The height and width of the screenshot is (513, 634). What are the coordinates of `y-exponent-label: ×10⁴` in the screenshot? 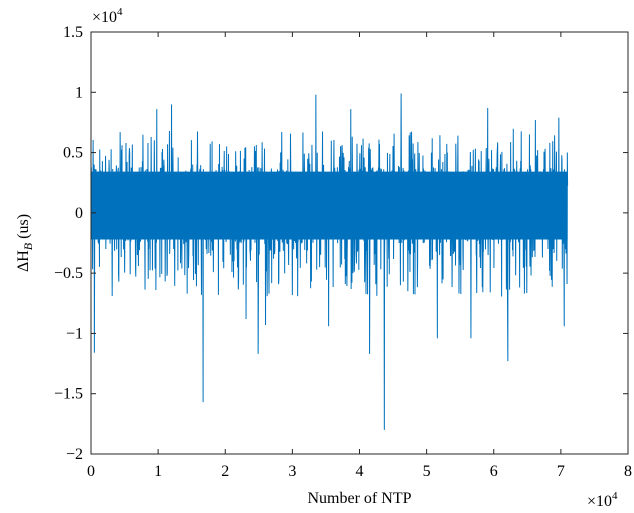 It's located at (107, 16).